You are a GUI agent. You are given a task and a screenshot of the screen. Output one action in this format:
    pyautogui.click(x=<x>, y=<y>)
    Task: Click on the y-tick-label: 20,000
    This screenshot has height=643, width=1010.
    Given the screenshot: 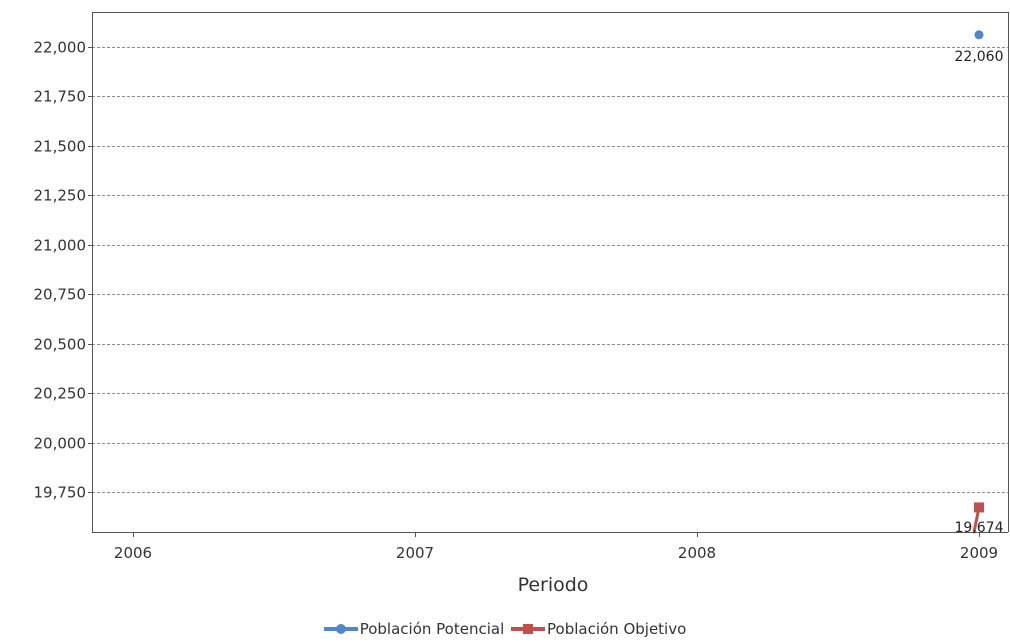 What is the action you would take?
    pyautogui.click(x=60, y=444)
    